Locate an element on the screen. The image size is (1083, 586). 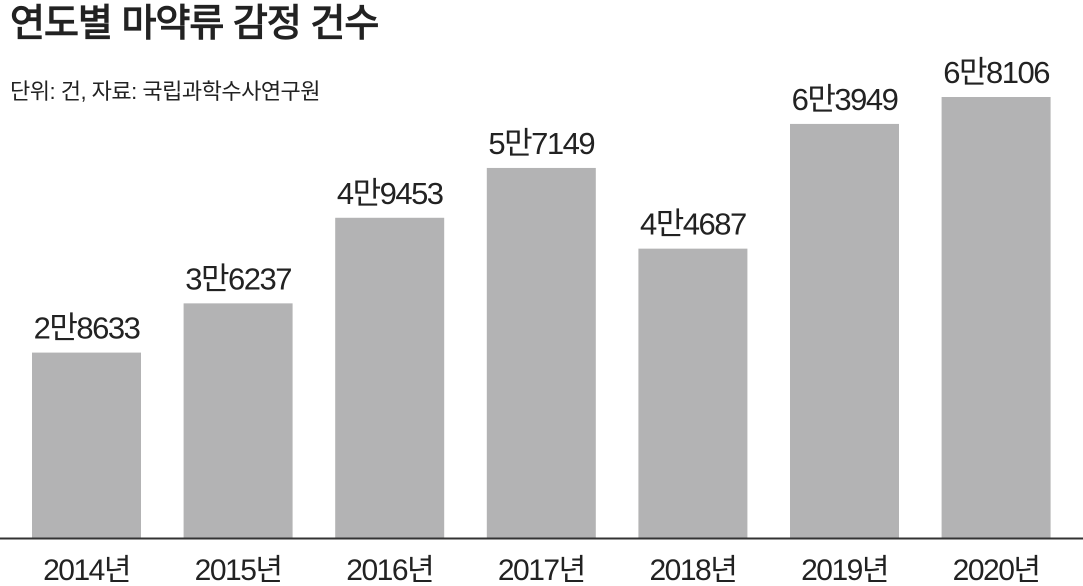
value-label: 4만9453 is located at coordinates (390, 193).